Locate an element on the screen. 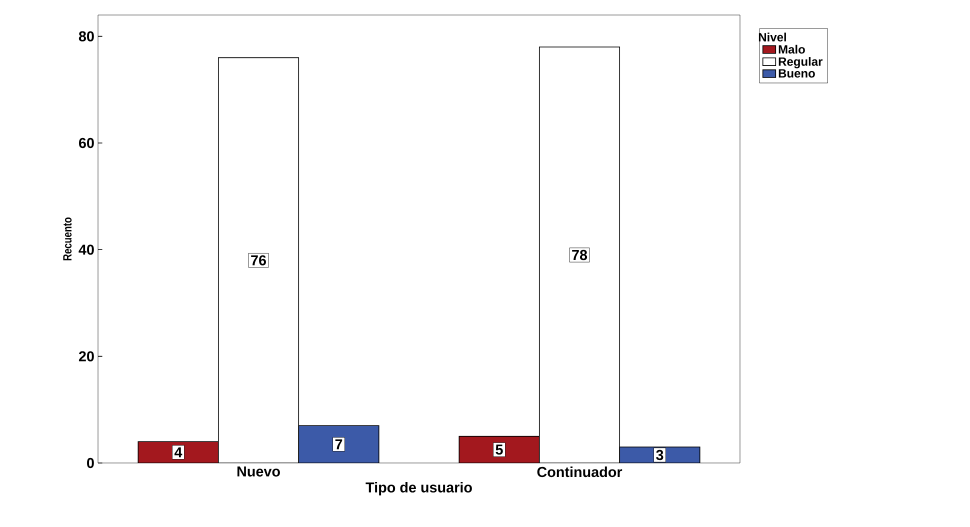 This screenshot has height=527, width=970. legend-label: Malo is located at coordinates (791, 49).